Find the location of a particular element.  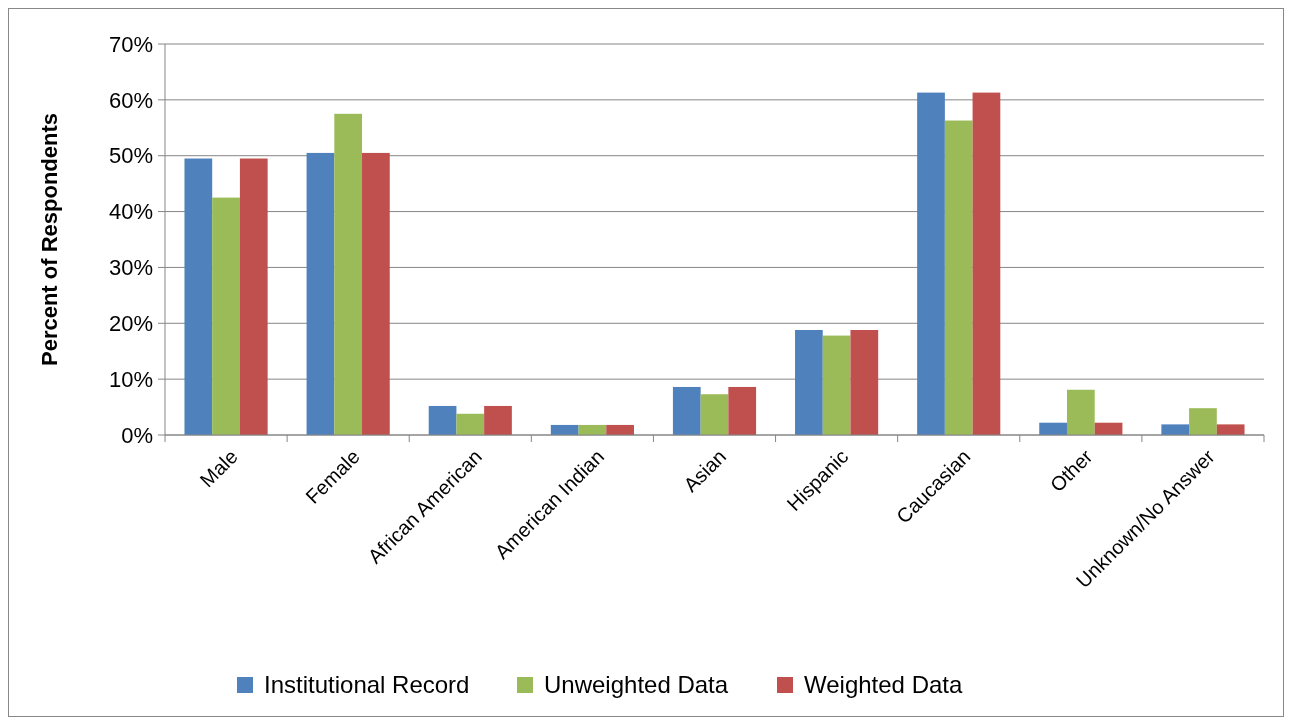

legend-label: Unweighted Data is located at coordinates (636, 685).